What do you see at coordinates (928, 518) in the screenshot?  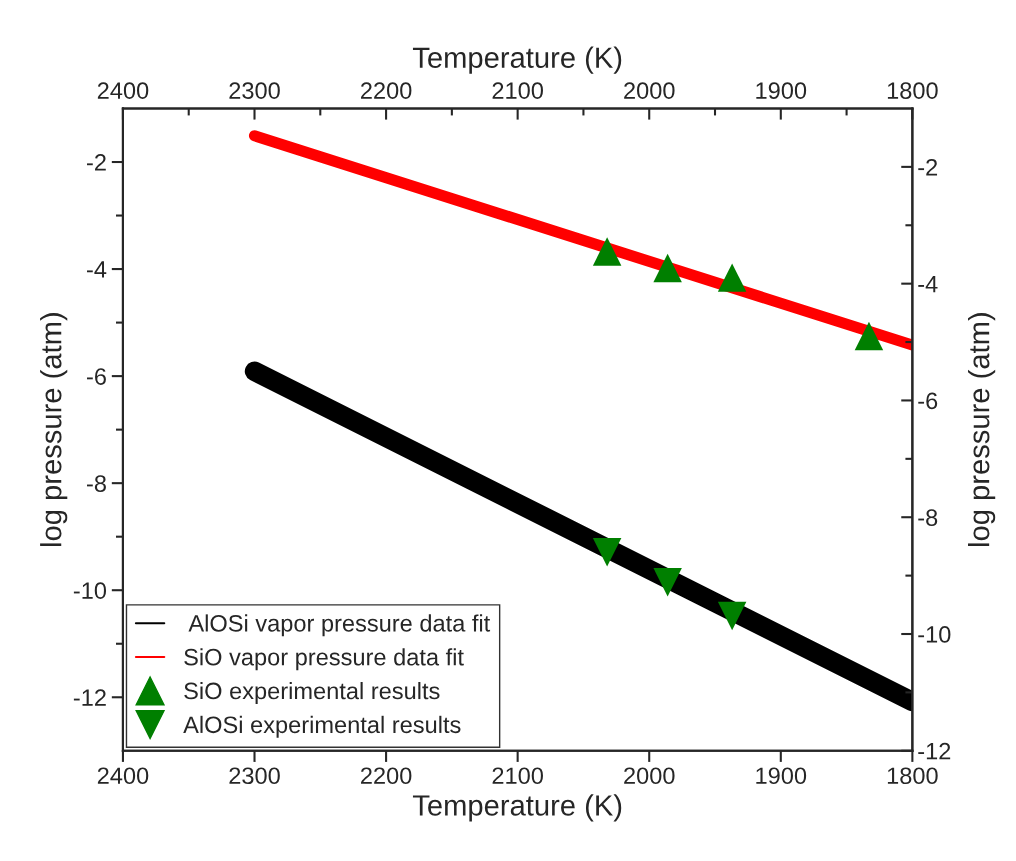 I see `y2-tick-label: -8` at bounding box center [928, 518].